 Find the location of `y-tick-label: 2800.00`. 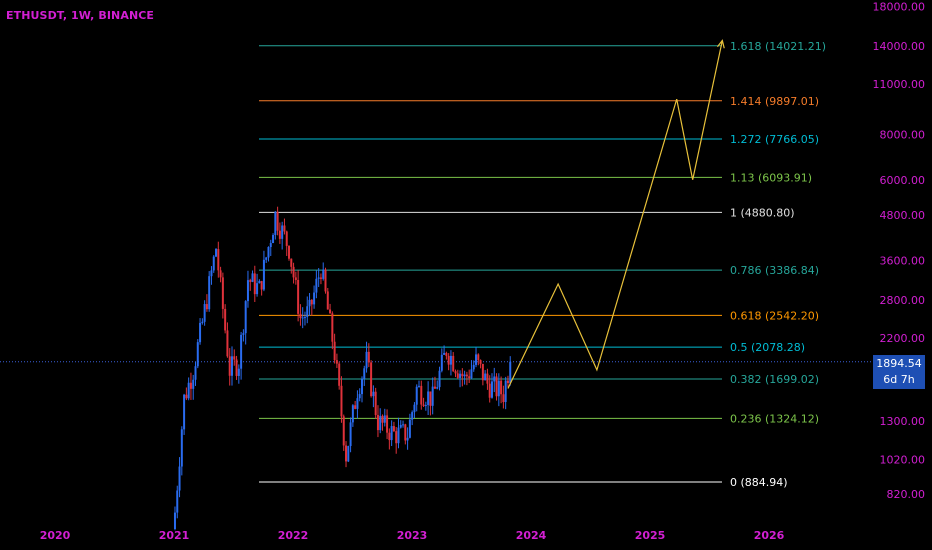

y-tick-label: 2800.00 is located at coordinates (903, 300).